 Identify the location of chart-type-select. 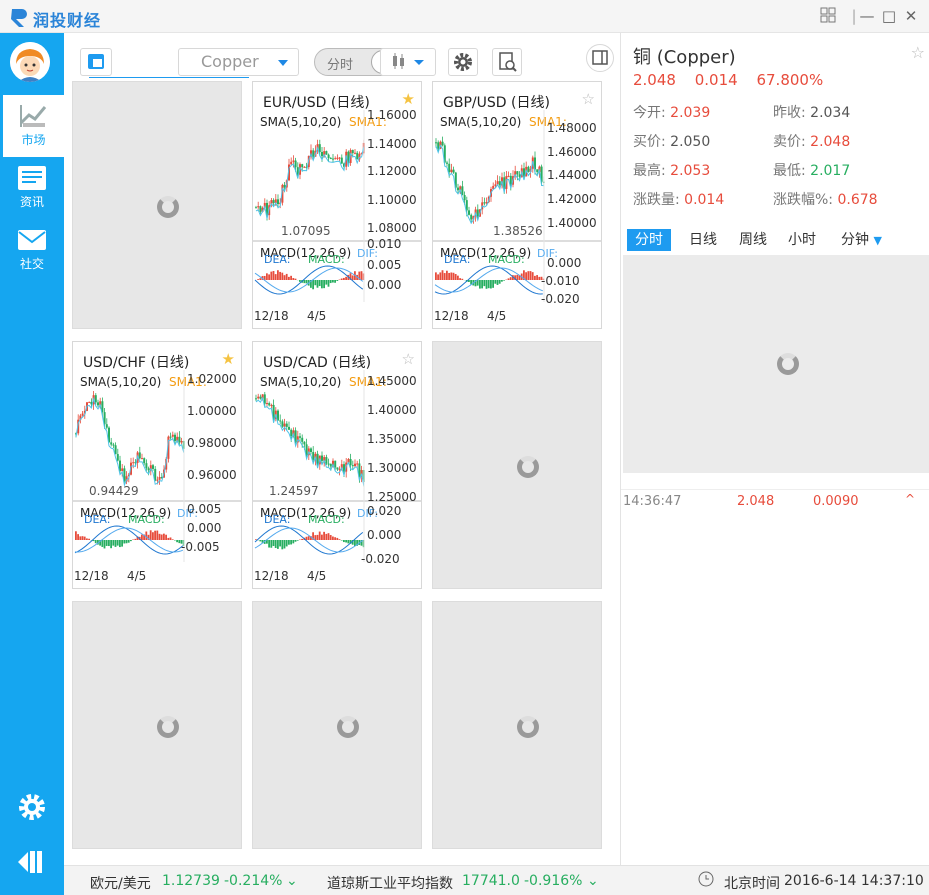
(408, 62).